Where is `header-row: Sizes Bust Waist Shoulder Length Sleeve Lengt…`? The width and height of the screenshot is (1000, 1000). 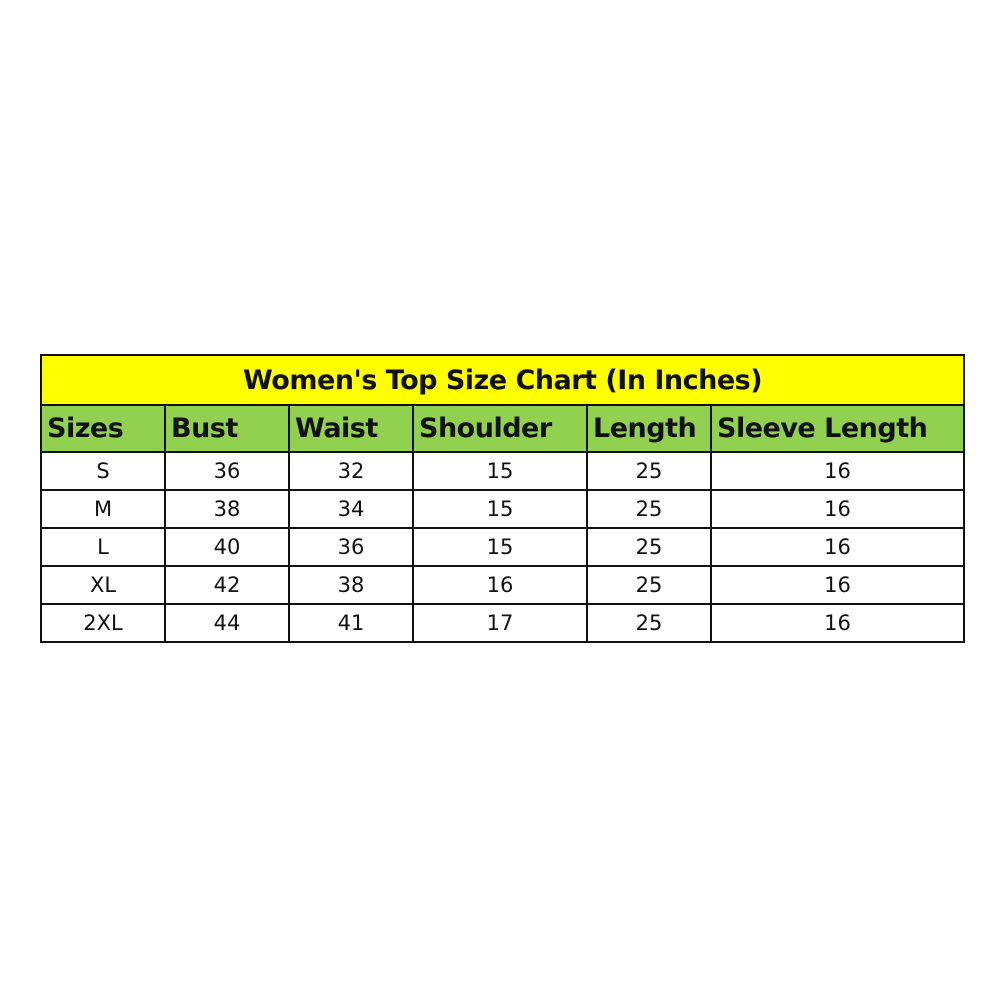
header-row: Sizes Bust Waist Shoulder Length Sleeve Lengt… is located at coordinates (503, 428).